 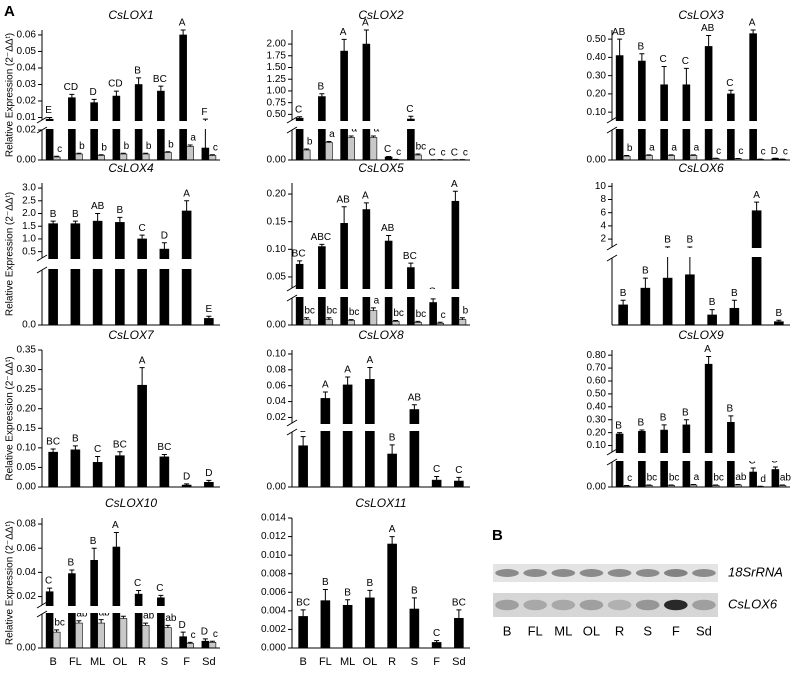 What do you see at coordinates (597, 39) in the screenshot?
I see `y-tick-label: 0.50` at bounding box center [597, 39].